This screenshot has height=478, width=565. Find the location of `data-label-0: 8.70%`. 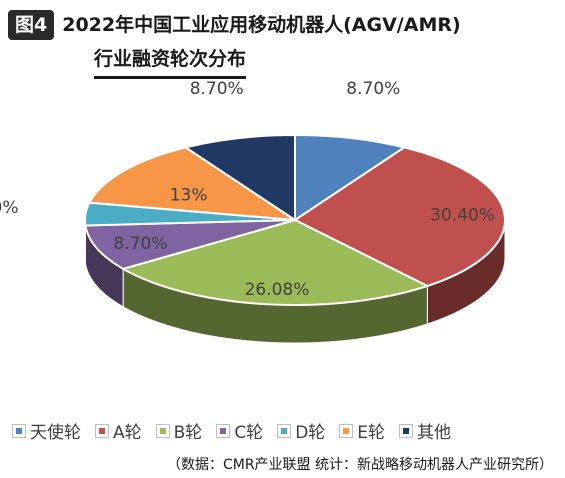

data-label-0: 8.70% is located at coordinates (373, 89).